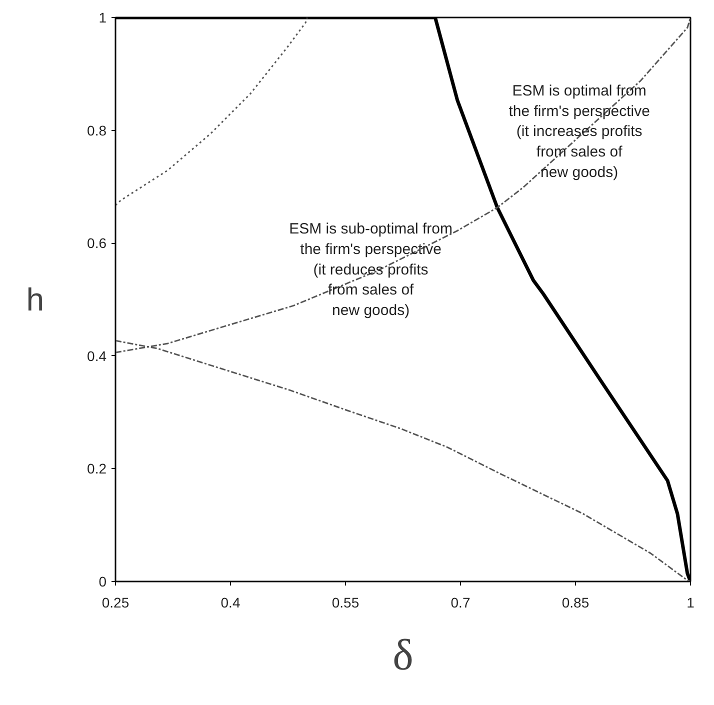 The height and width of the screenshot is (705, 714). What do you see at coordinates (97, 468) in the screenshot?
I see `y-tick-label: 0.2` at bounding box center [97, 468].